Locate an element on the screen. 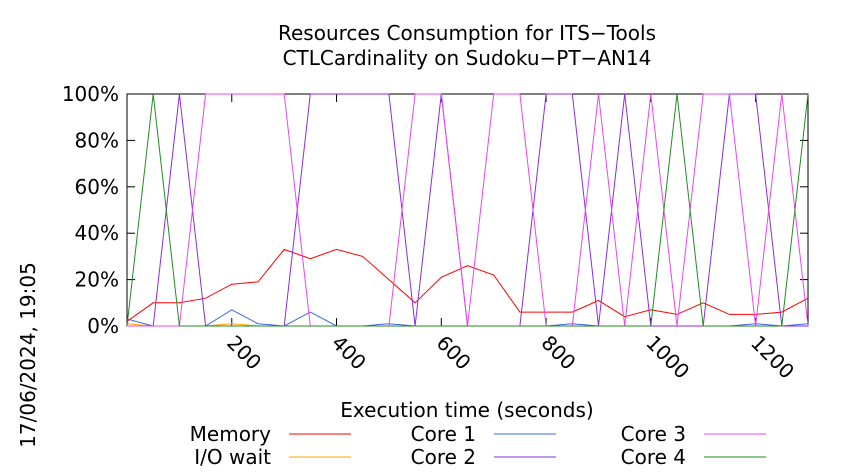  x-tick-label: 600 is located at coordinates (454, 353).